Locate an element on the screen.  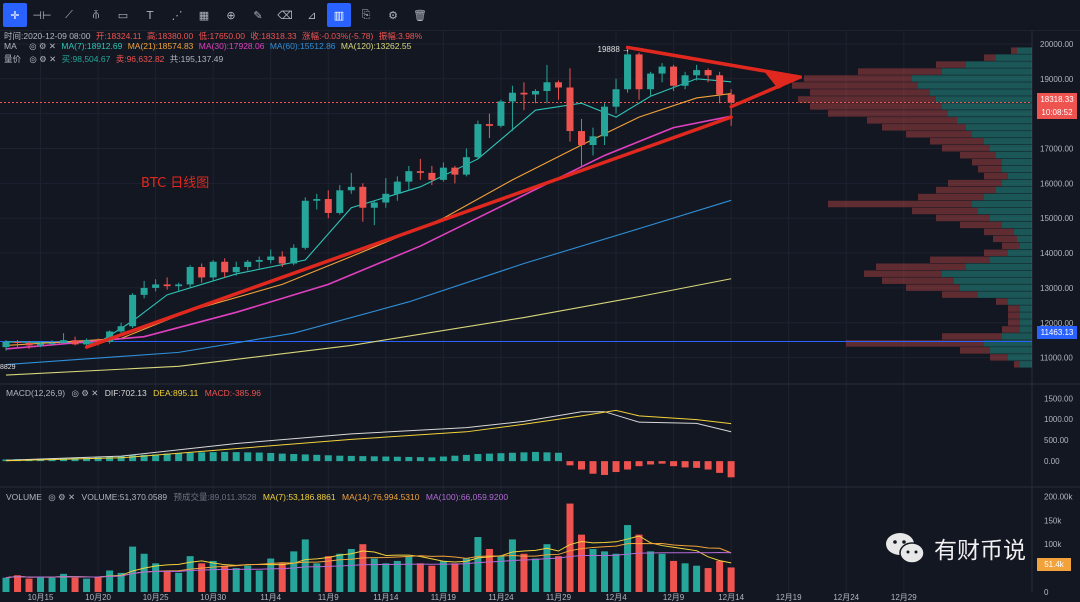
trendline-icon: ⟋ is located at coordinates (69, 14).